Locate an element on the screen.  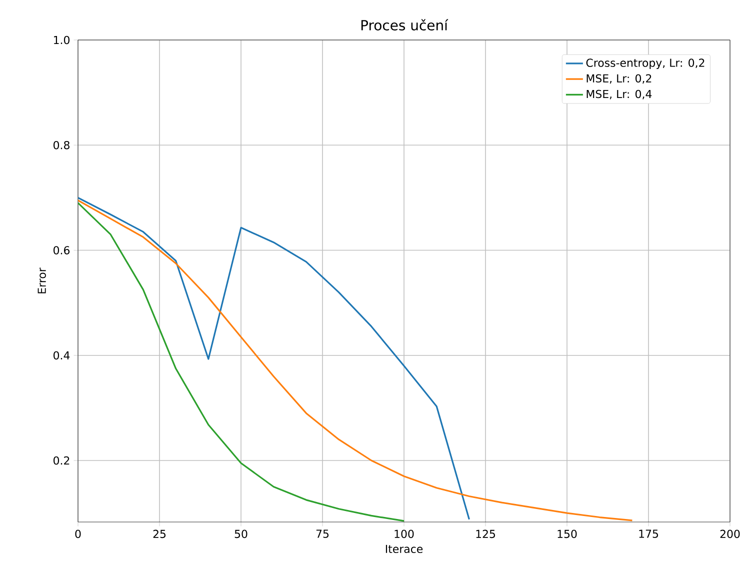
y-tick-label: 0.8 is located at coordinates (62, 145).